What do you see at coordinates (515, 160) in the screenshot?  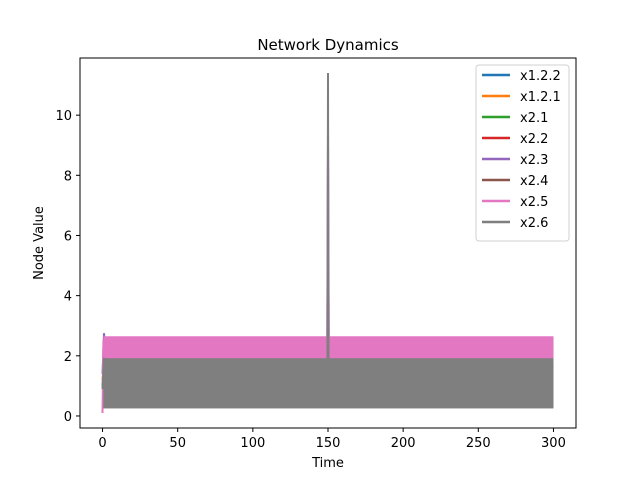 I see `legend-item: x2.3` at bounding box center [515, 160].